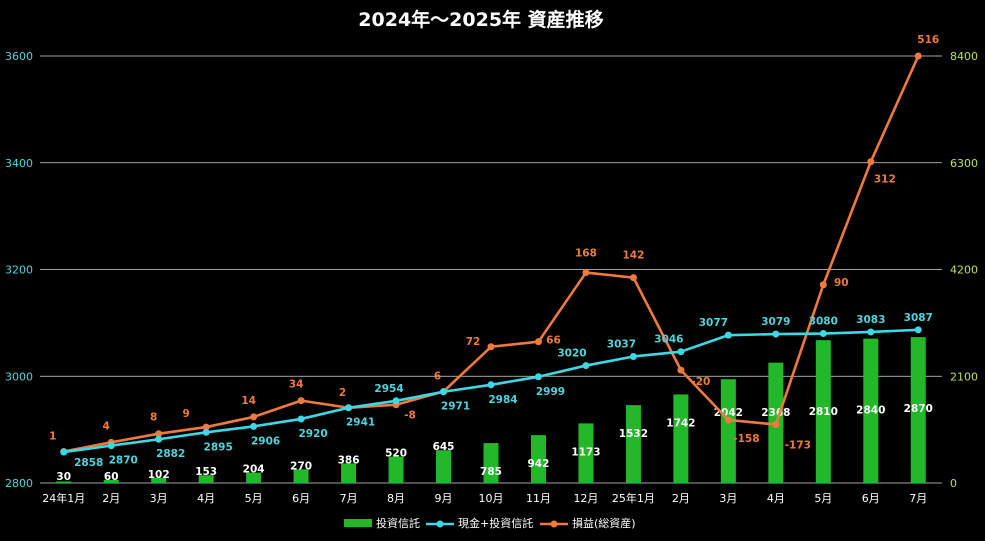 The height and width of the screenshot is (541, 985). Describe the element at coordinates (153, 418) in the screenshot. I see `pl-value-label: 8` at that location.